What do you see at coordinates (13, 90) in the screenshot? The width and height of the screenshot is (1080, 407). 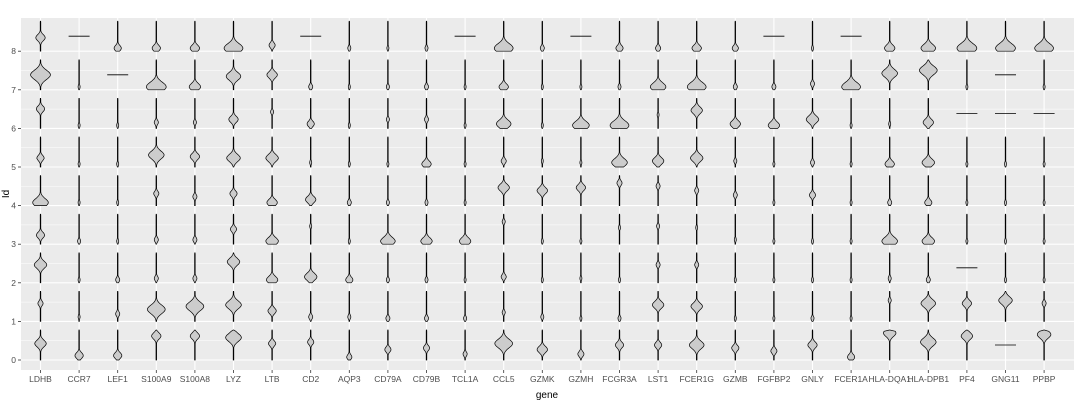 I see `y-tick-label: 7` at bounding box center [13, 90].